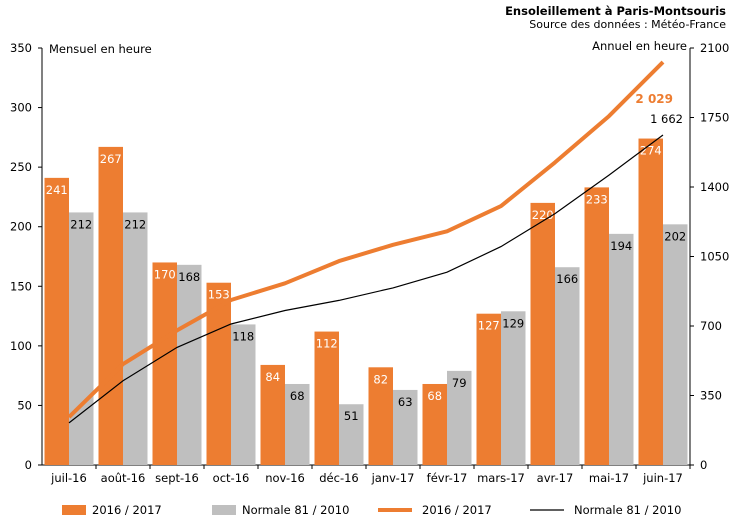 This screenshot has width=730, height=528. What do you see at coordinates (555, 478) in the screenshot?
I see `x-tick-label: avr-17` at bounding box center [555, 478].